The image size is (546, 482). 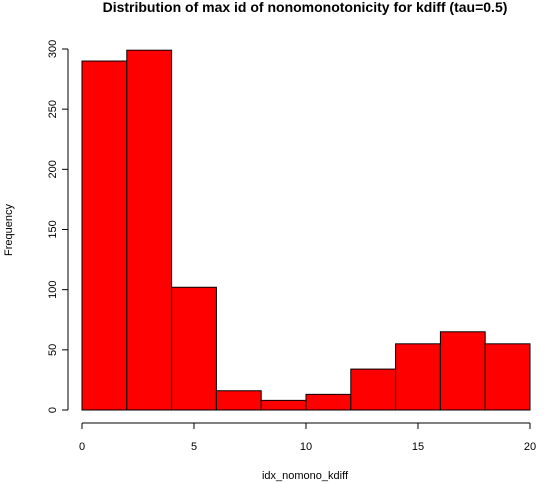 What do you see at coordinates (418, 447) in the screenshot?
I see `x-tick-label: 15` at bounding box center [418, 447].